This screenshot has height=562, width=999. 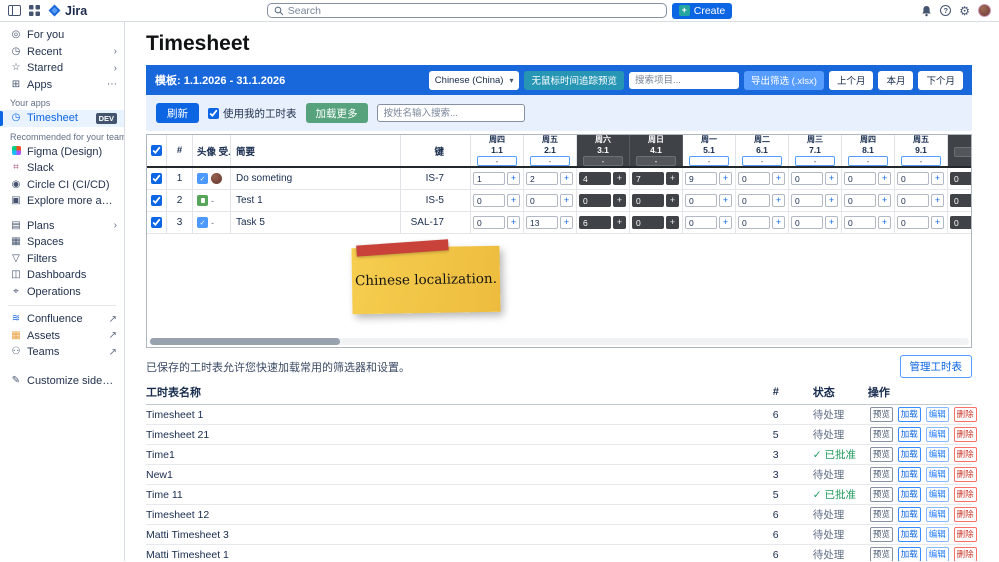 What do you see at coordinates (683, 80) in the screenshot?
I see `project-search-input` at bounding box center [683, 80].